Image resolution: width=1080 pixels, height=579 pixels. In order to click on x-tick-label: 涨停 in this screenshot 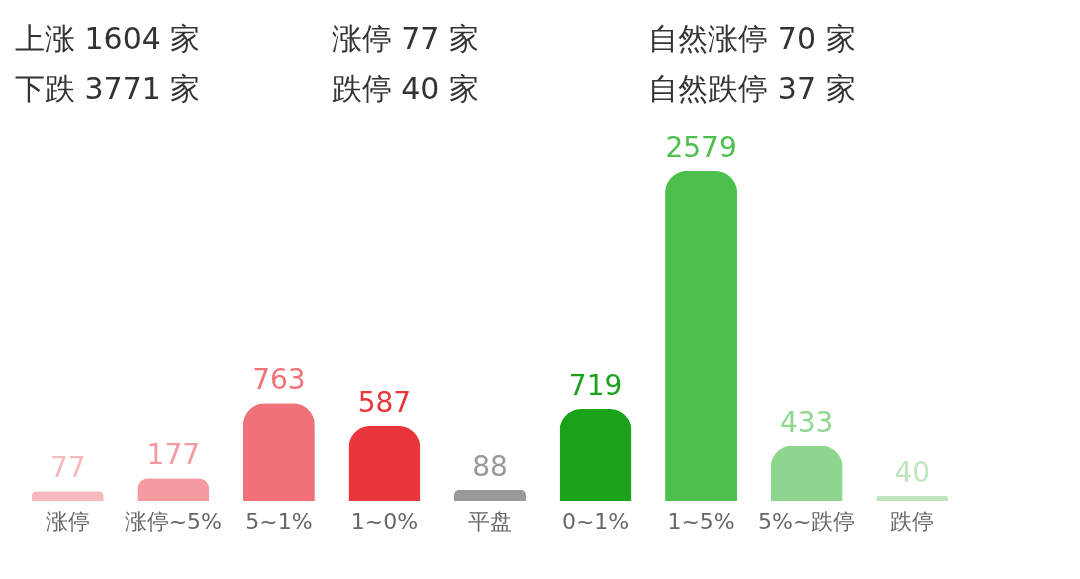, I will do `click(67, 521)`.